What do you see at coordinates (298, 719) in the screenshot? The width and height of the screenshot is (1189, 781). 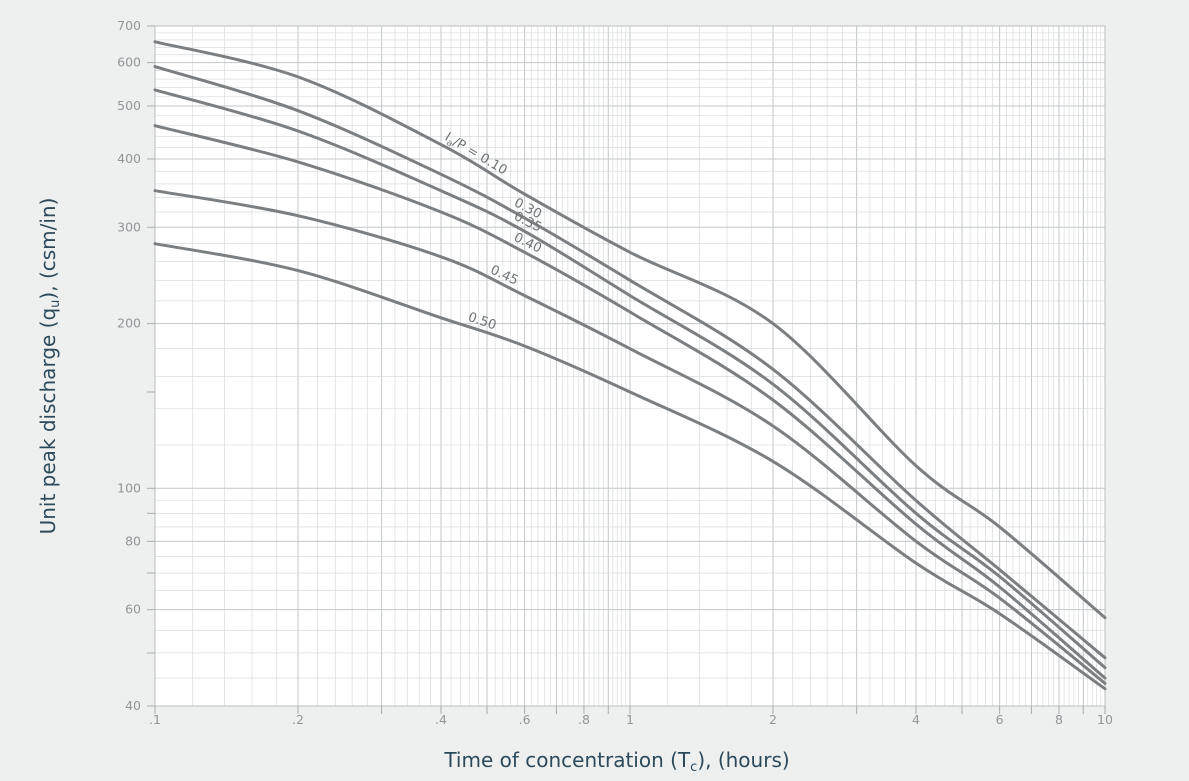 I see `x-tick-label: .2` at bounding box center [298, 719].